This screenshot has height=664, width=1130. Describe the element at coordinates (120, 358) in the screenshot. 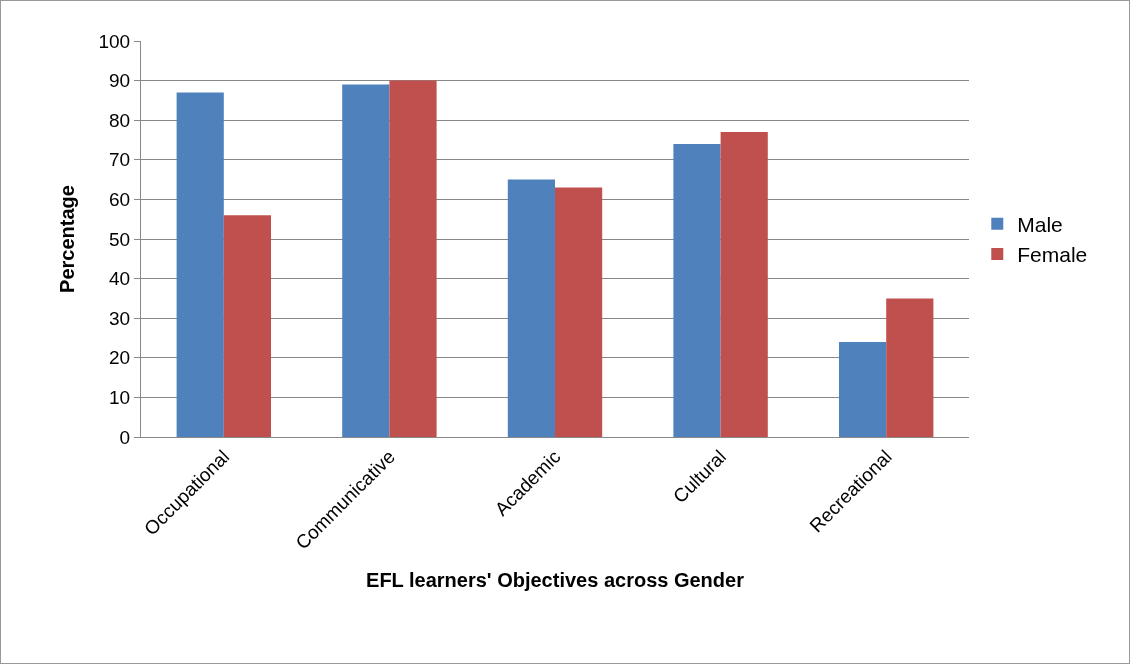

I see `y-tick-label: 20` at that location.